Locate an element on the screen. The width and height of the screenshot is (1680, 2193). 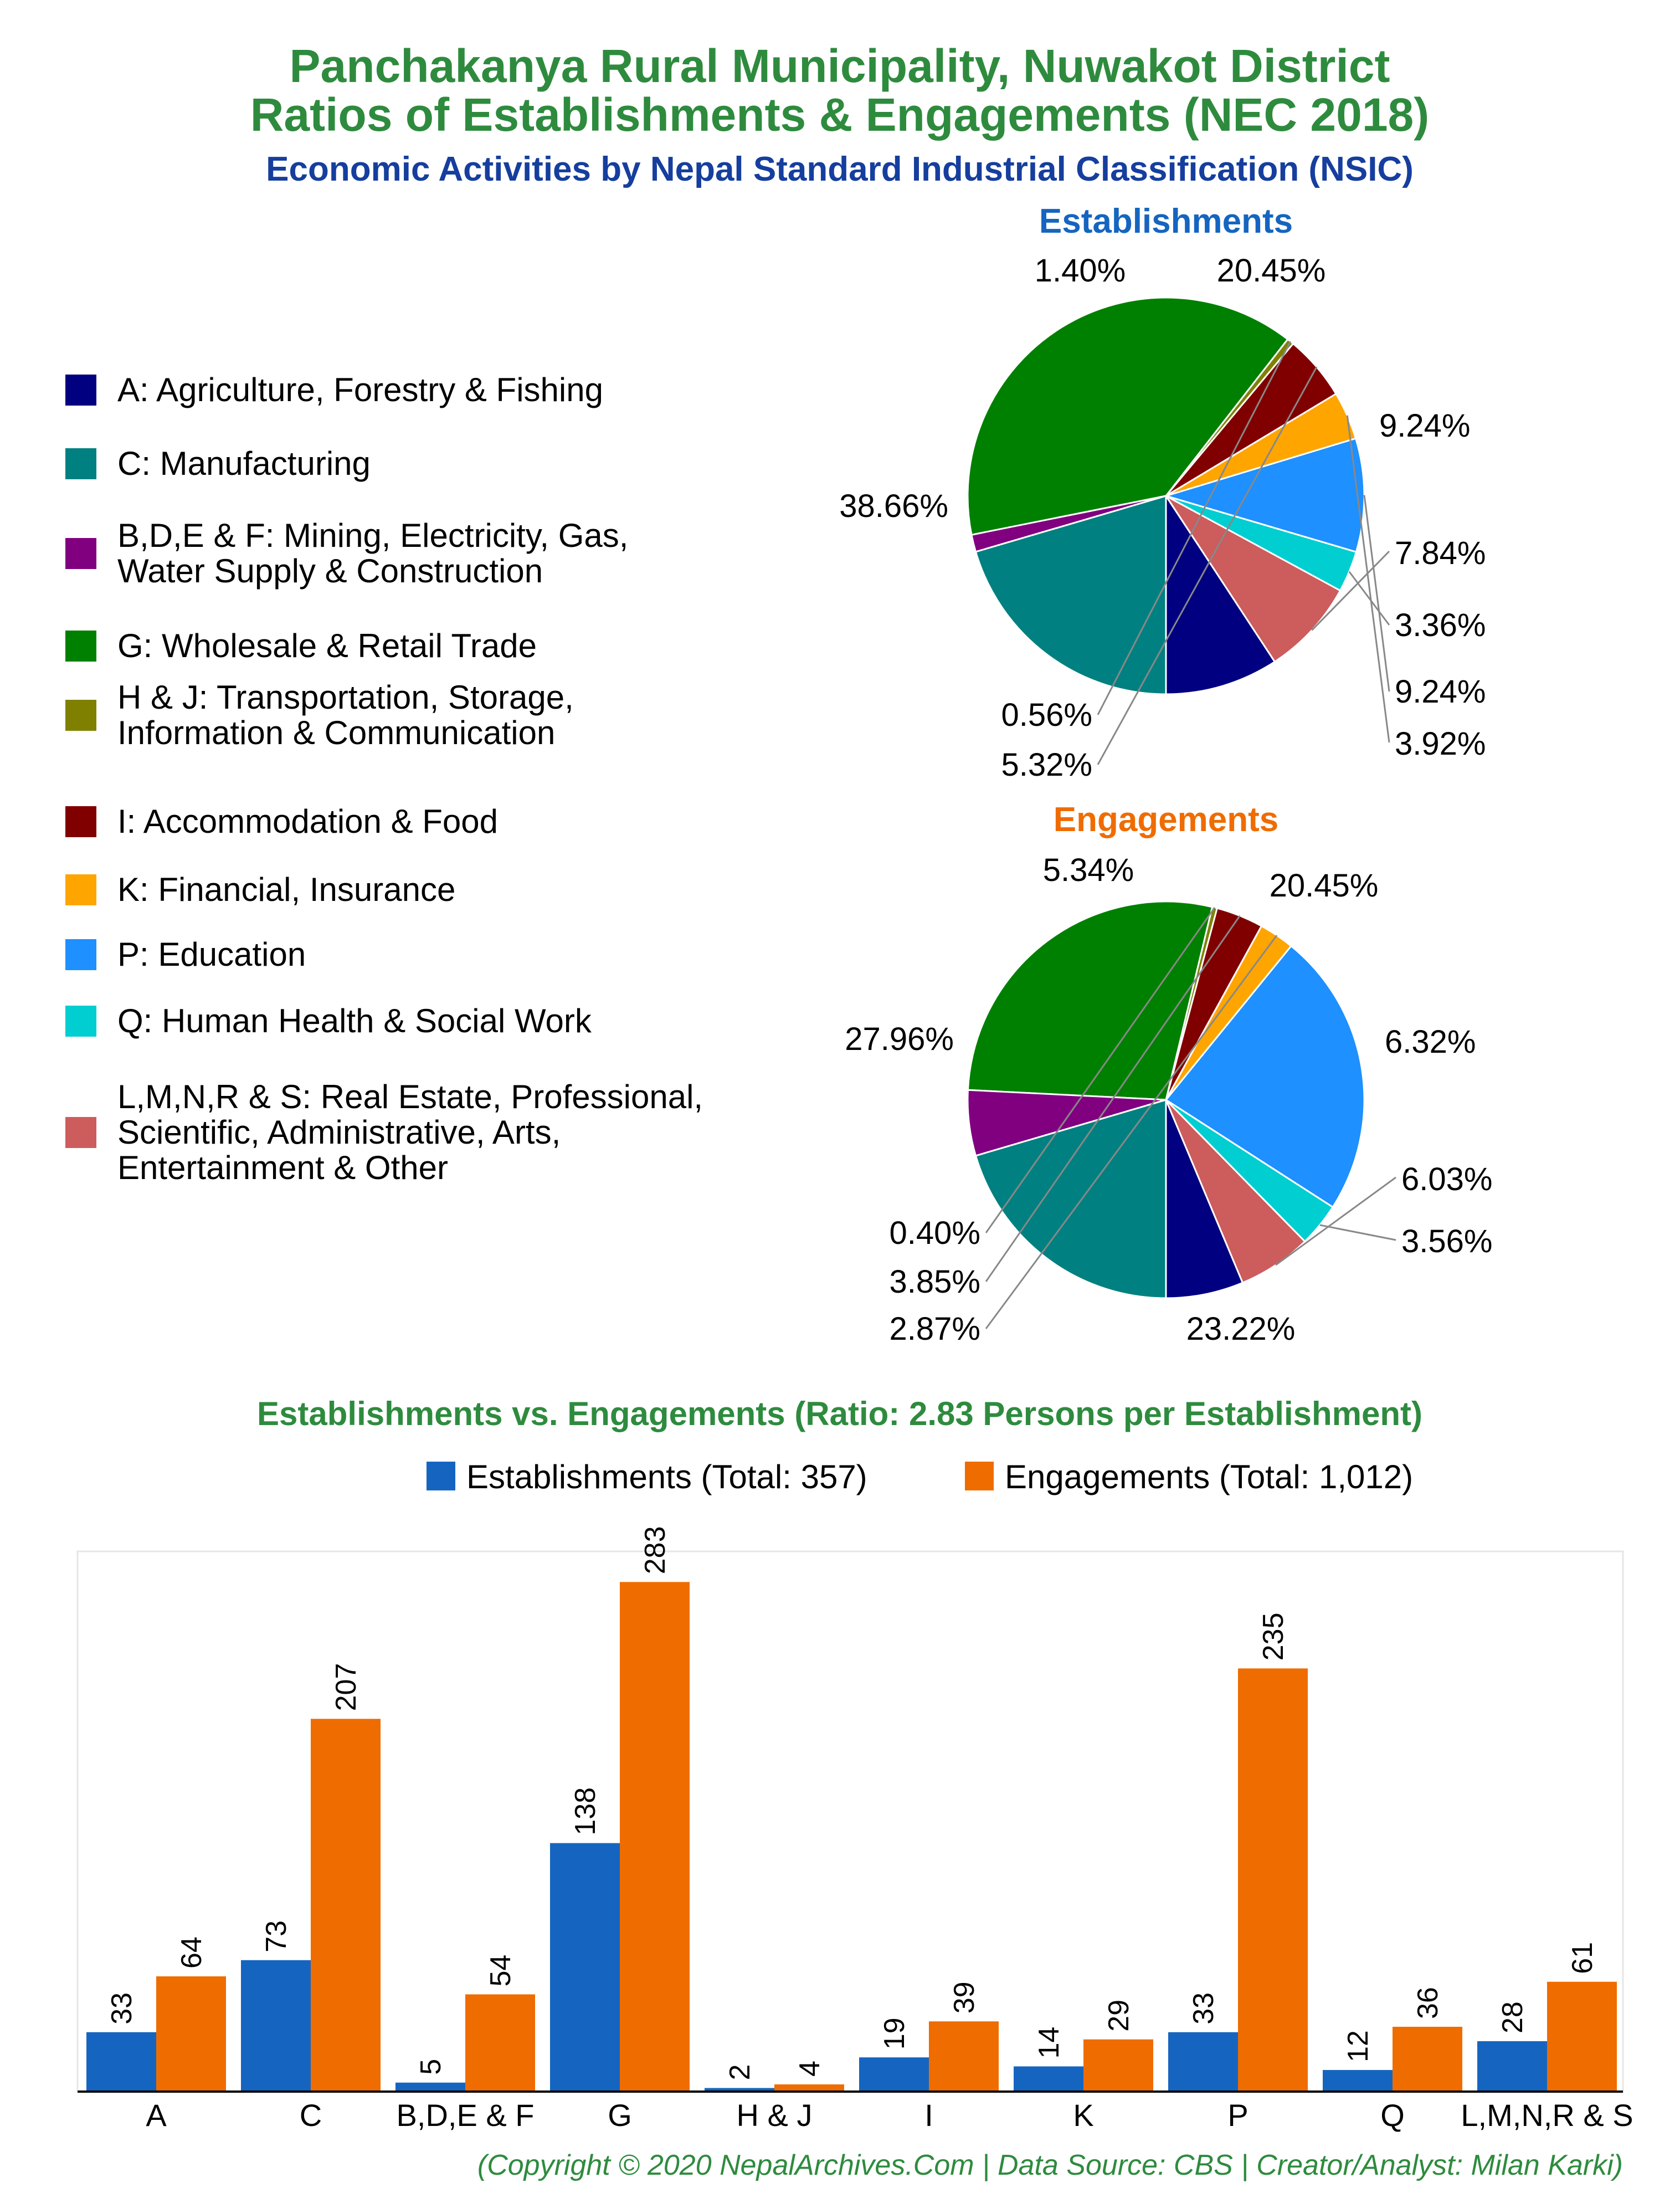
x-tick-label: A is located at coordinates (156, 2115).